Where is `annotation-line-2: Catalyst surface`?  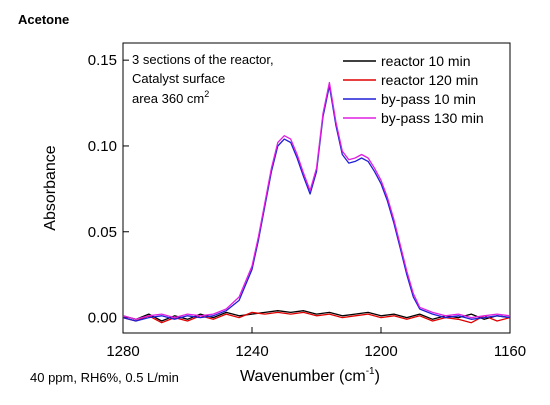
annotation-line-2: Catalyst surface is located at coordinates (178, 78).